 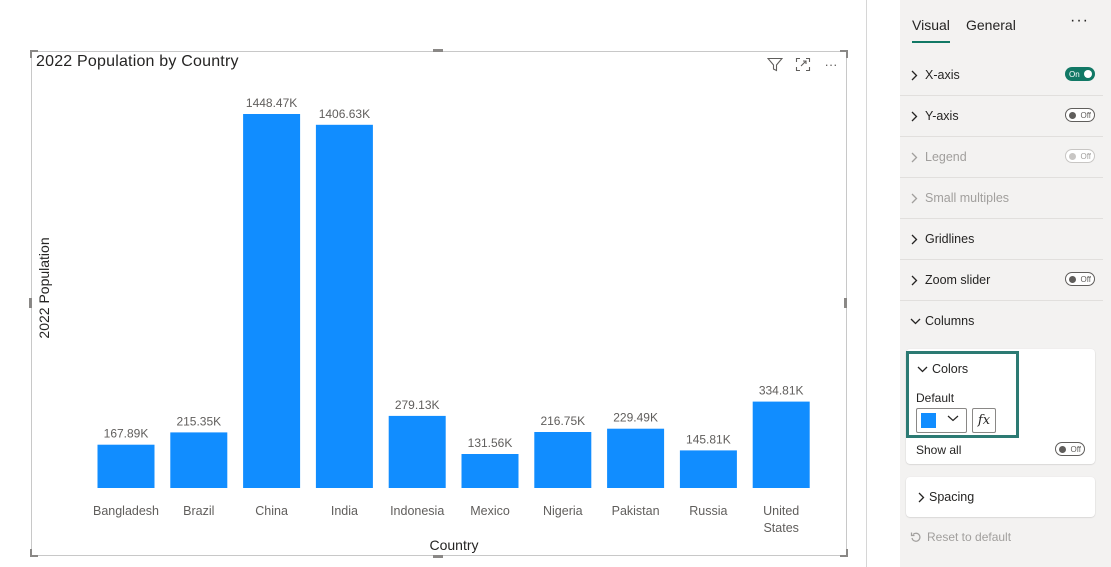 What do you see at coordinates (708, 511) in the screenshot?
I see `x-tick-label: Russia` at bounding box center [708, 511].